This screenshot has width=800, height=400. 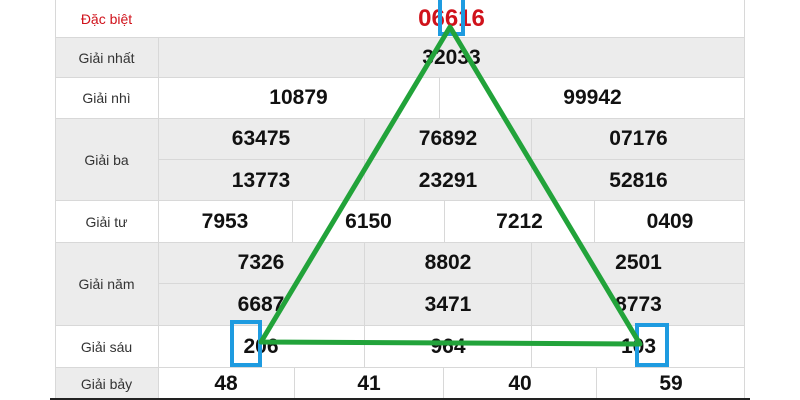 I want to click on second-value: 99942, so click(x=592, y=97).